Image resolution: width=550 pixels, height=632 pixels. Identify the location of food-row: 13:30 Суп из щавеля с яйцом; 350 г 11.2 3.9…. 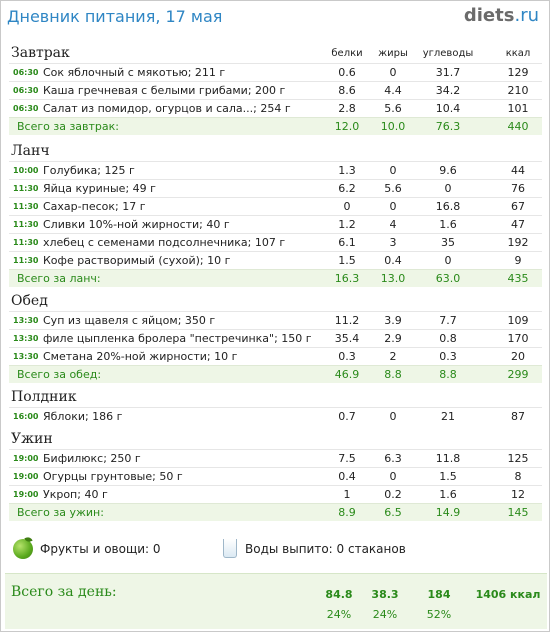
(275, 320).